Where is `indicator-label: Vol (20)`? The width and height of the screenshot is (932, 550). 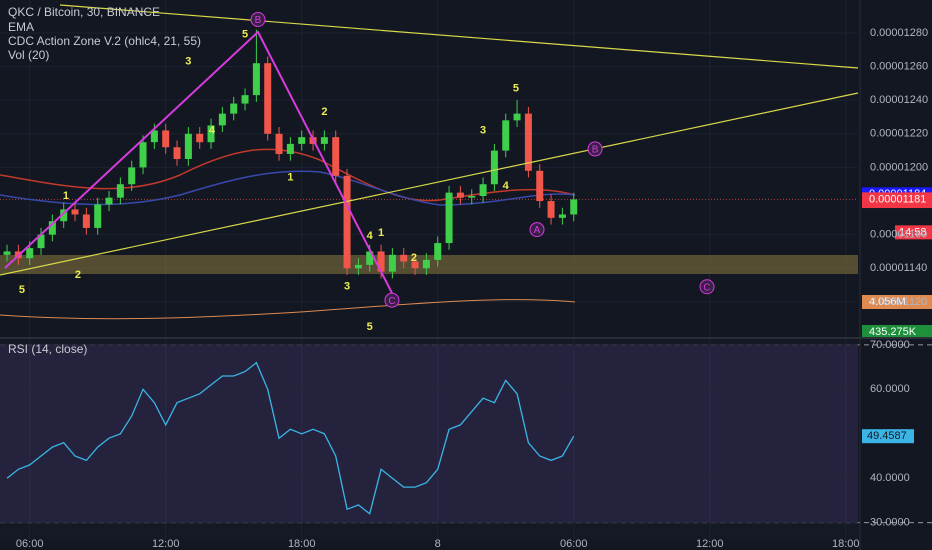 indicator-label: Vol (20) is located at coordinates (28, 55).